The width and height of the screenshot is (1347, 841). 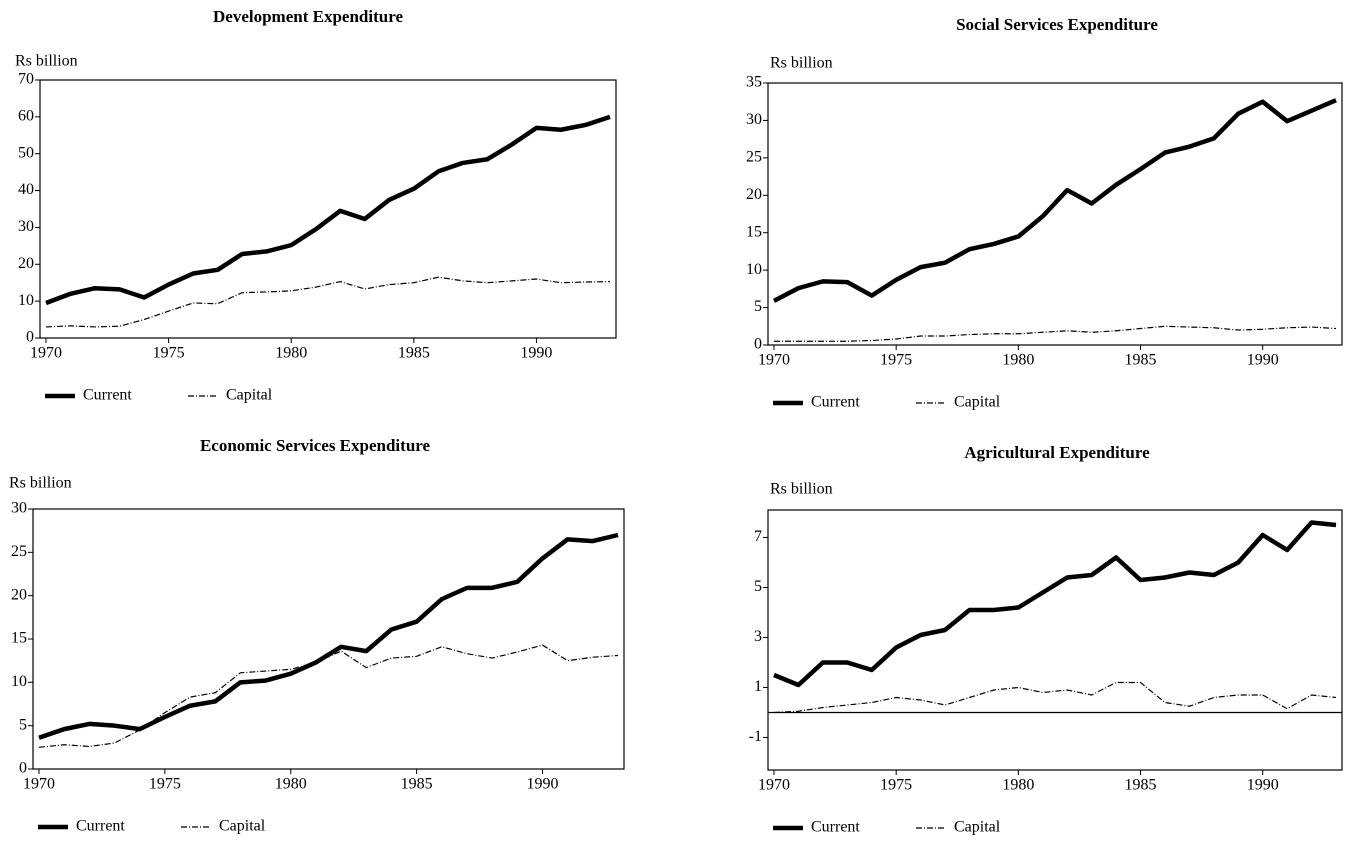 What do you see at coordinates (758, 536) in the screenshot?
I see `y-tick-label: 7` at bounding box center [758, 536].